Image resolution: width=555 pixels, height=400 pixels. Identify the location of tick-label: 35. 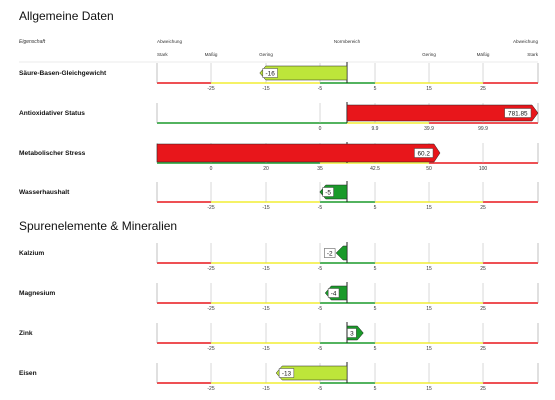
(320, 169).